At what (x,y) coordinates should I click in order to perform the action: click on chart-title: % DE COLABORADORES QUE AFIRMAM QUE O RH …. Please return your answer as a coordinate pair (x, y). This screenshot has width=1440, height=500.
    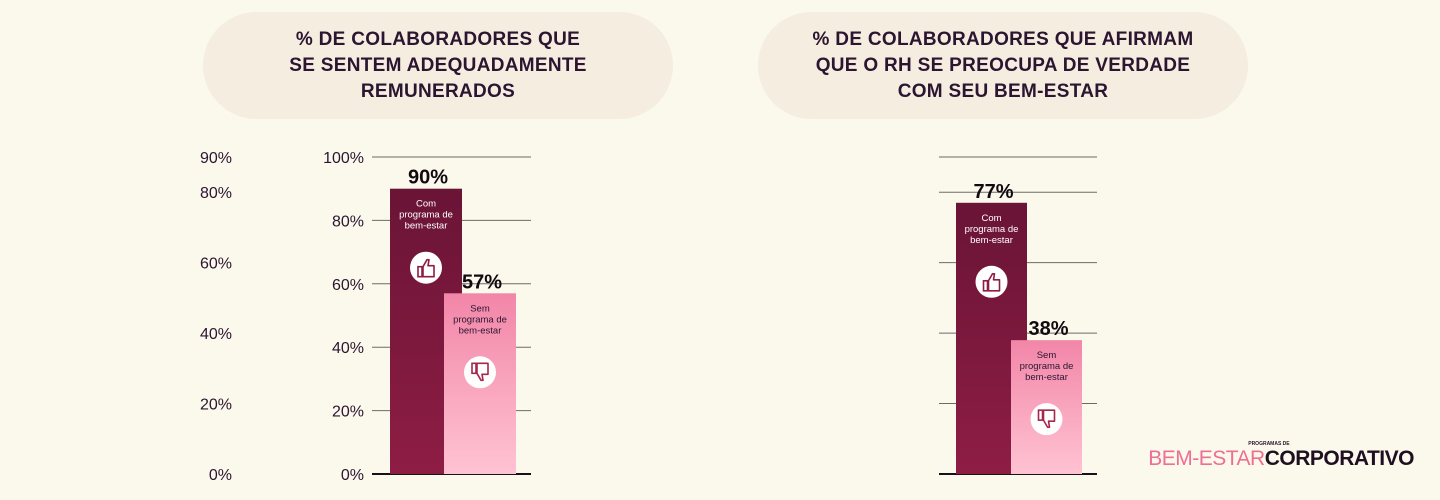
    Looking at the image, I should click on (1003, 65).